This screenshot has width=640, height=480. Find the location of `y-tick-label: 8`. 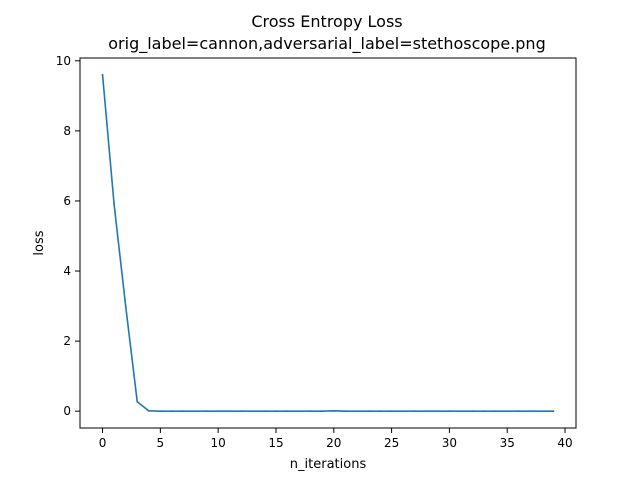

y-tick-label: 8 is located at coordinates (67, 131).